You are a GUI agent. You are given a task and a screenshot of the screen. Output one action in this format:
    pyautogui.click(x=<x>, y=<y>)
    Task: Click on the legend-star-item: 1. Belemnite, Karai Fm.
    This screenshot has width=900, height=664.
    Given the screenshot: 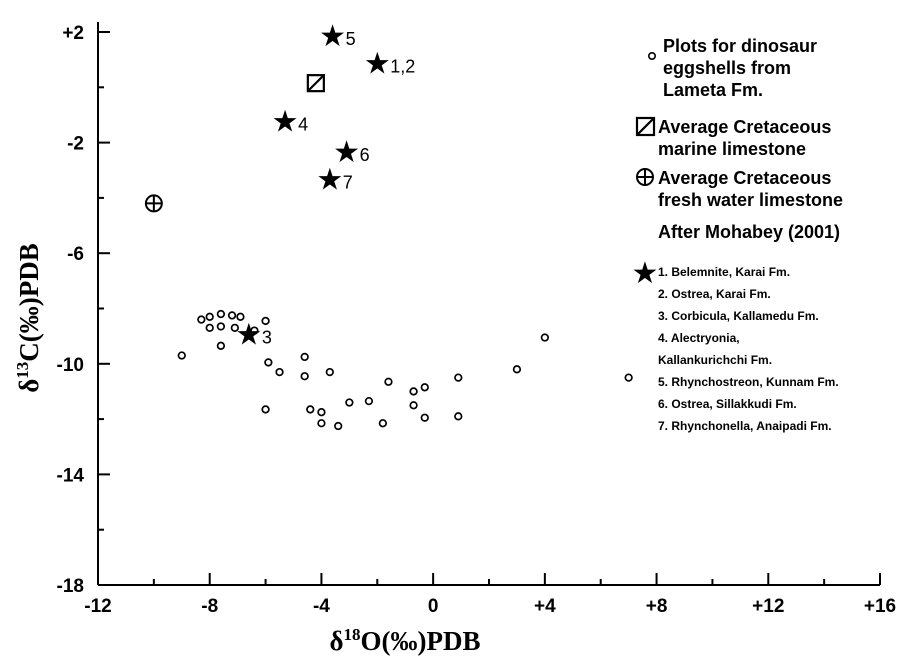 What is the action you would take?
    pyautogui.click(x=724, y=272)
    